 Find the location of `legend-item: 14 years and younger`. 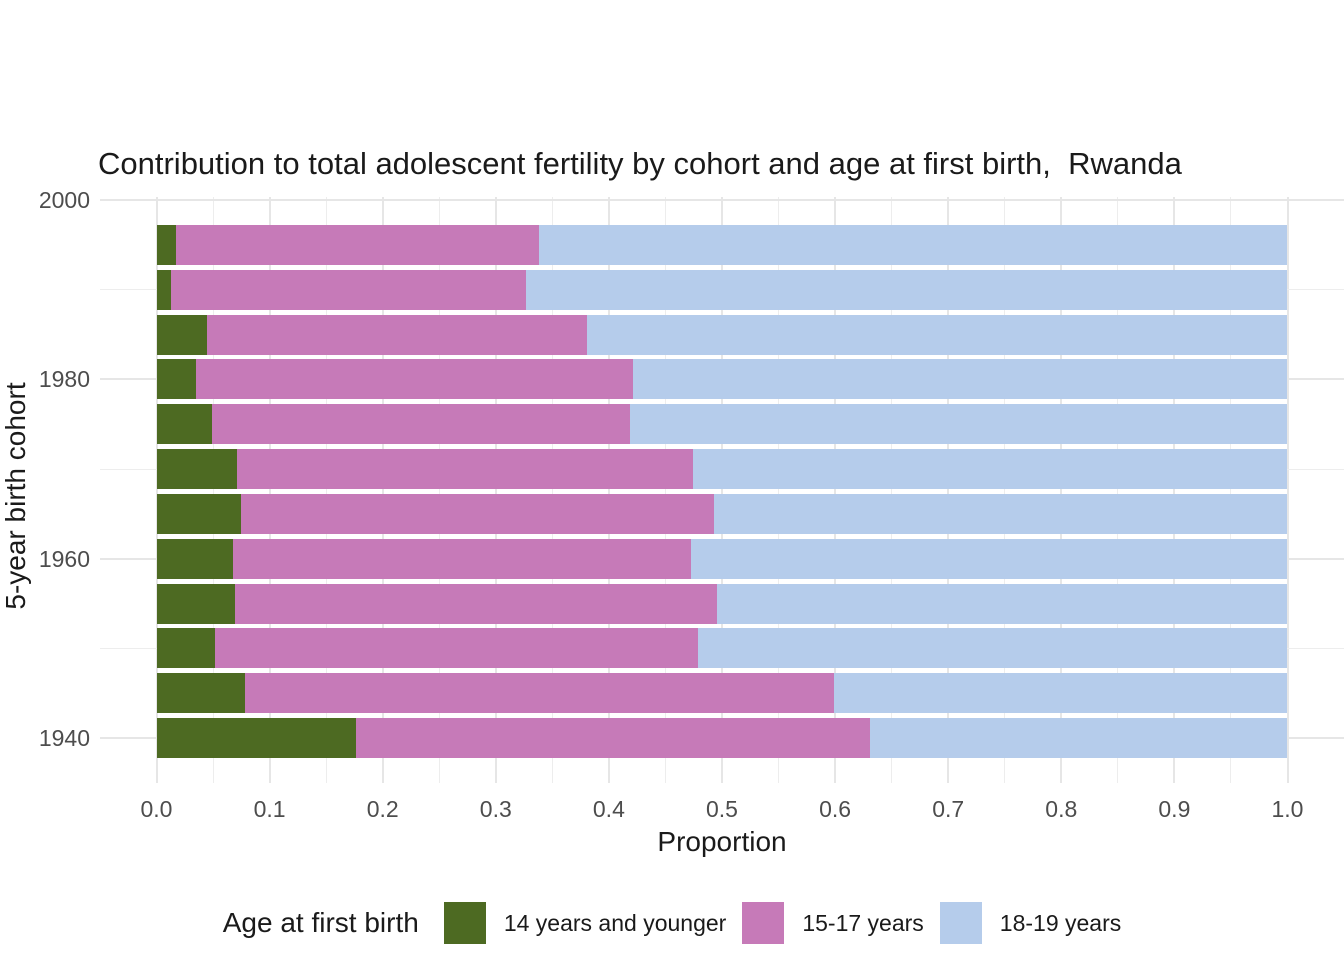

legend-item: 14 years and younger is located at coordinates (577, 923).